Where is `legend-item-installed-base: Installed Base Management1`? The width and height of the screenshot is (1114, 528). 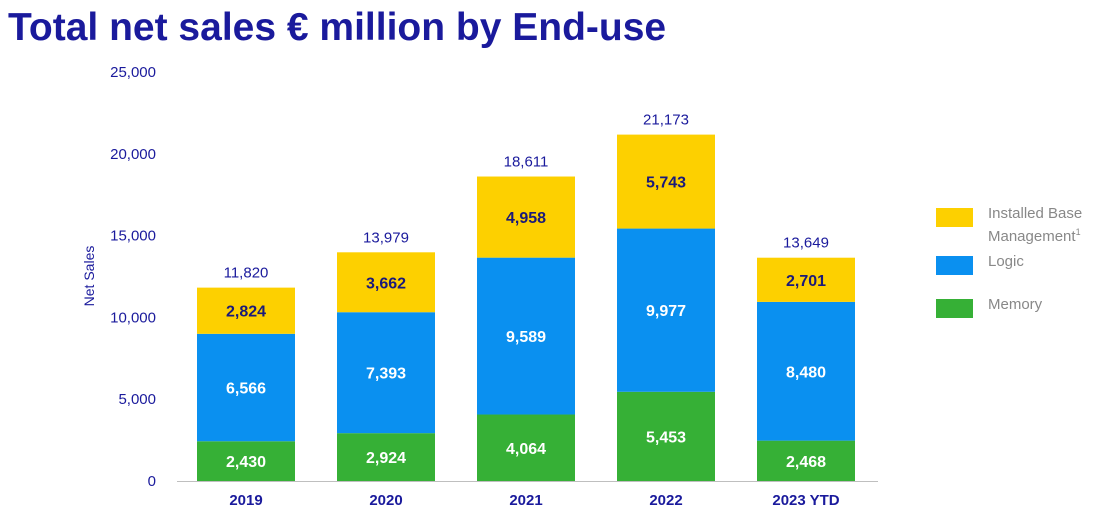
legend-item-installed-base: Installed Base Management1 is located at coordinates (1025, 224).